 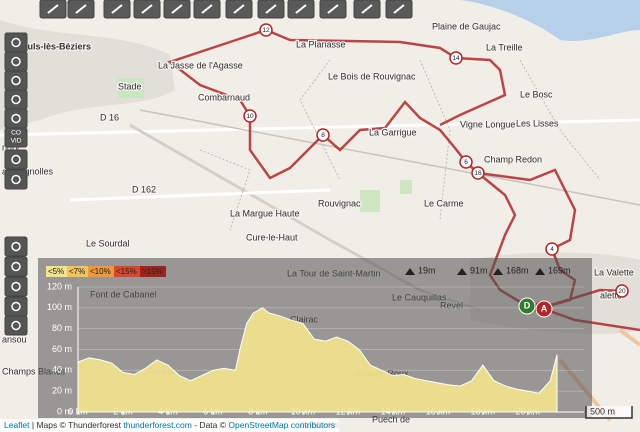 What do you see at coordinates (372, 76) in the screenshot?
I see `place-label: Le Bois de Rouvignac` at bounding box center [372, 76].